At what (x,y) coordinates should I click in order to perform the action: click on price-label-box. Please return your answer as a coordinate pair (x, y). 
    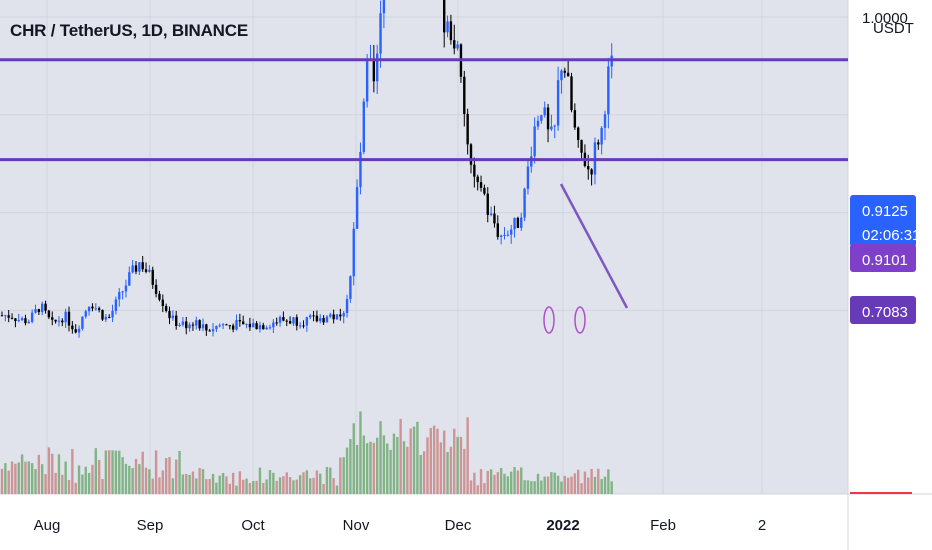
    Looking at the image, I should click on (883, 310).